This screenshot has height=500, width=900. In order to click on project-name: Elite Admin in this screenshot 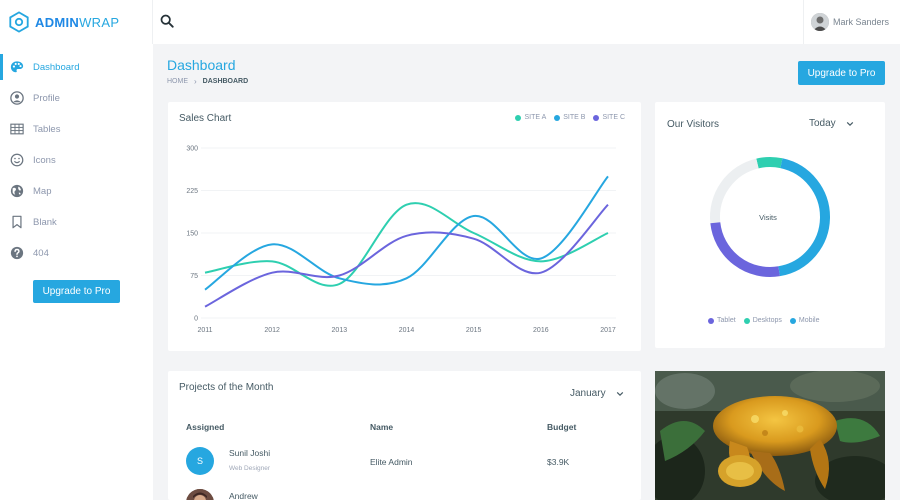, I will do `click(391, 462)`.